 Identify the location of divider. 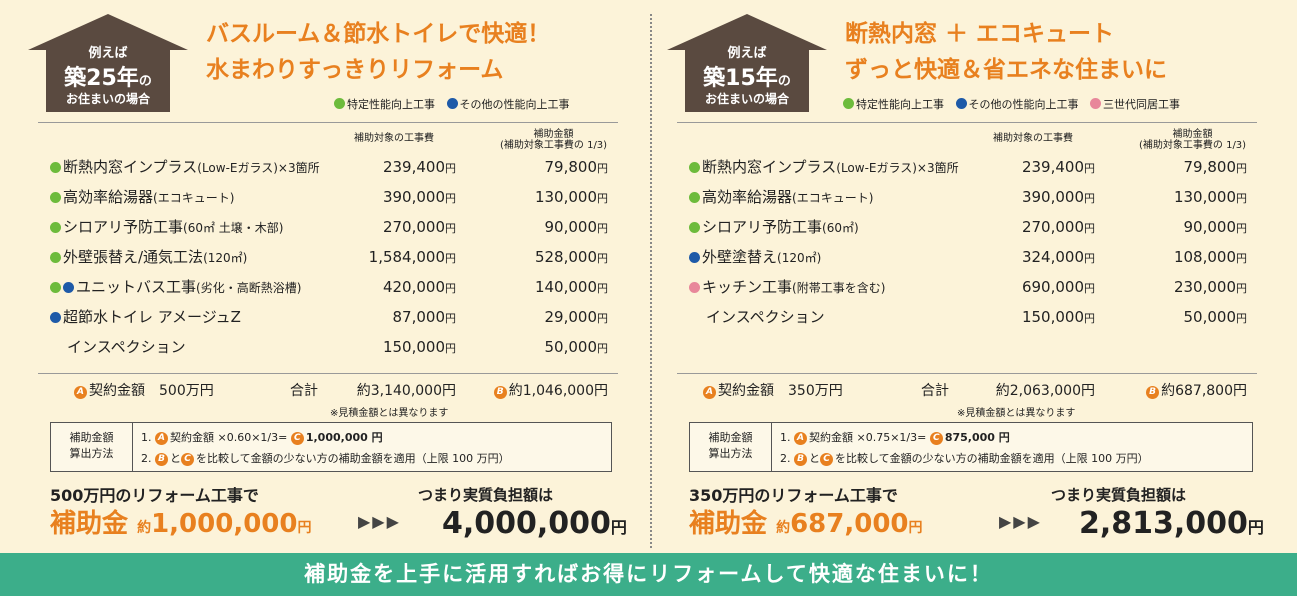
(651, 281).